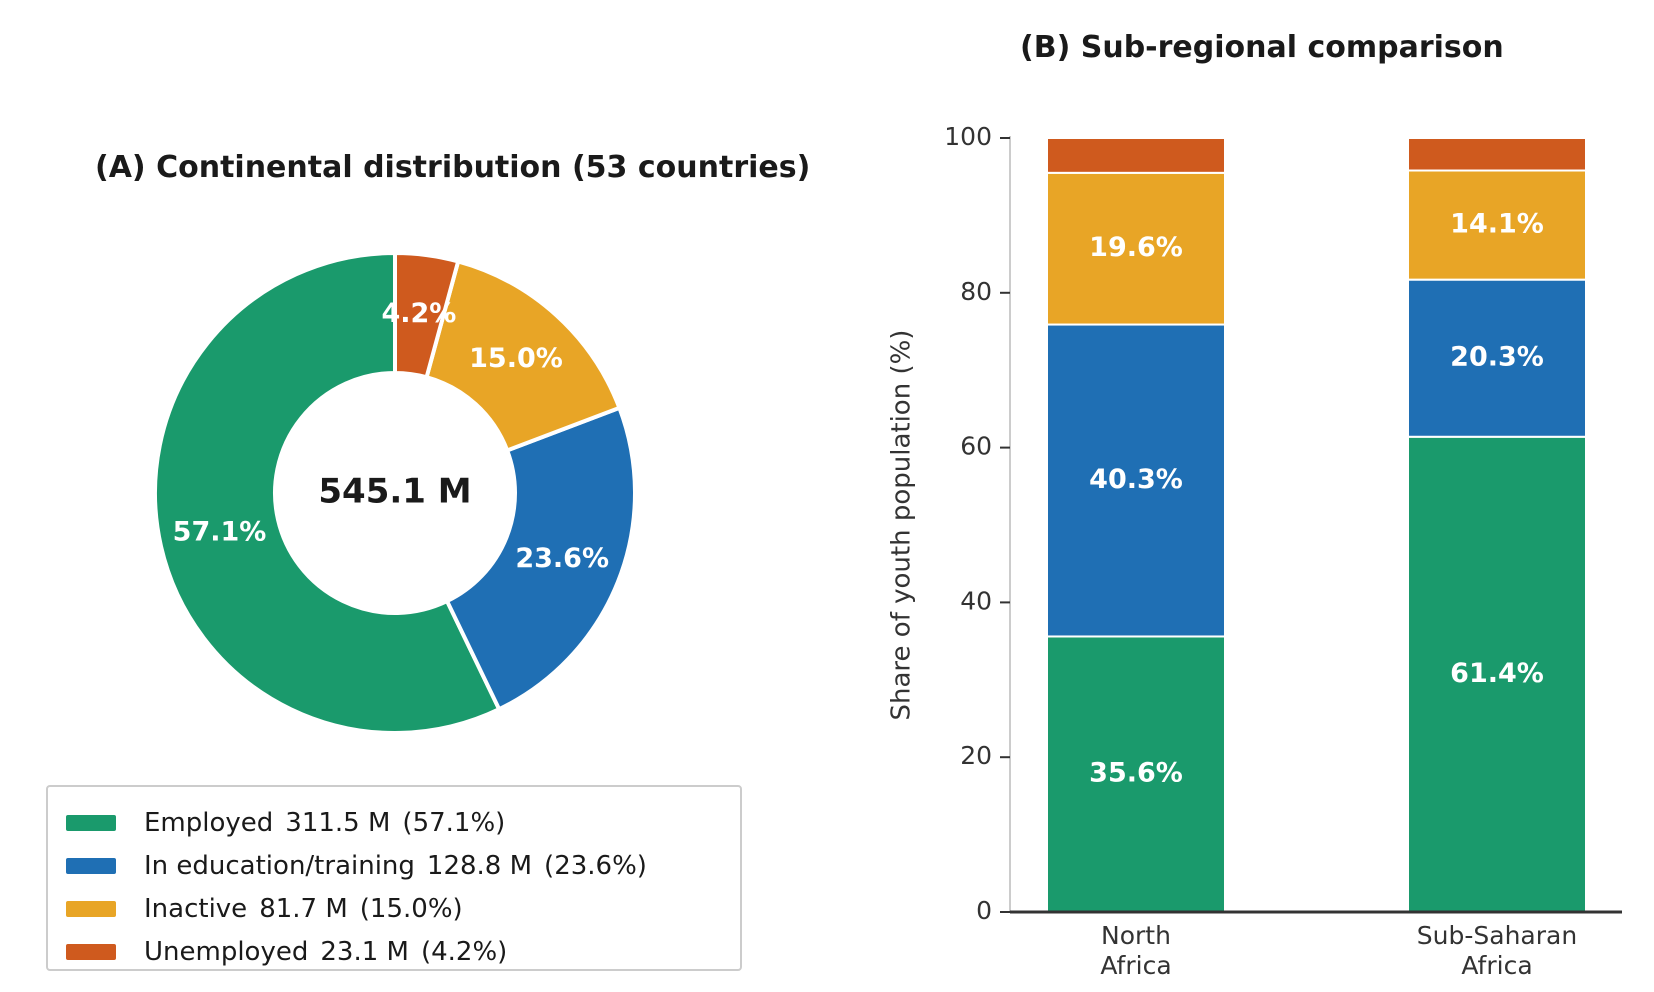 This screenshot has height=992, width=1654. I want to click on bar-chart-title: (B) Sub-regional comparison, so click(1262, 47).